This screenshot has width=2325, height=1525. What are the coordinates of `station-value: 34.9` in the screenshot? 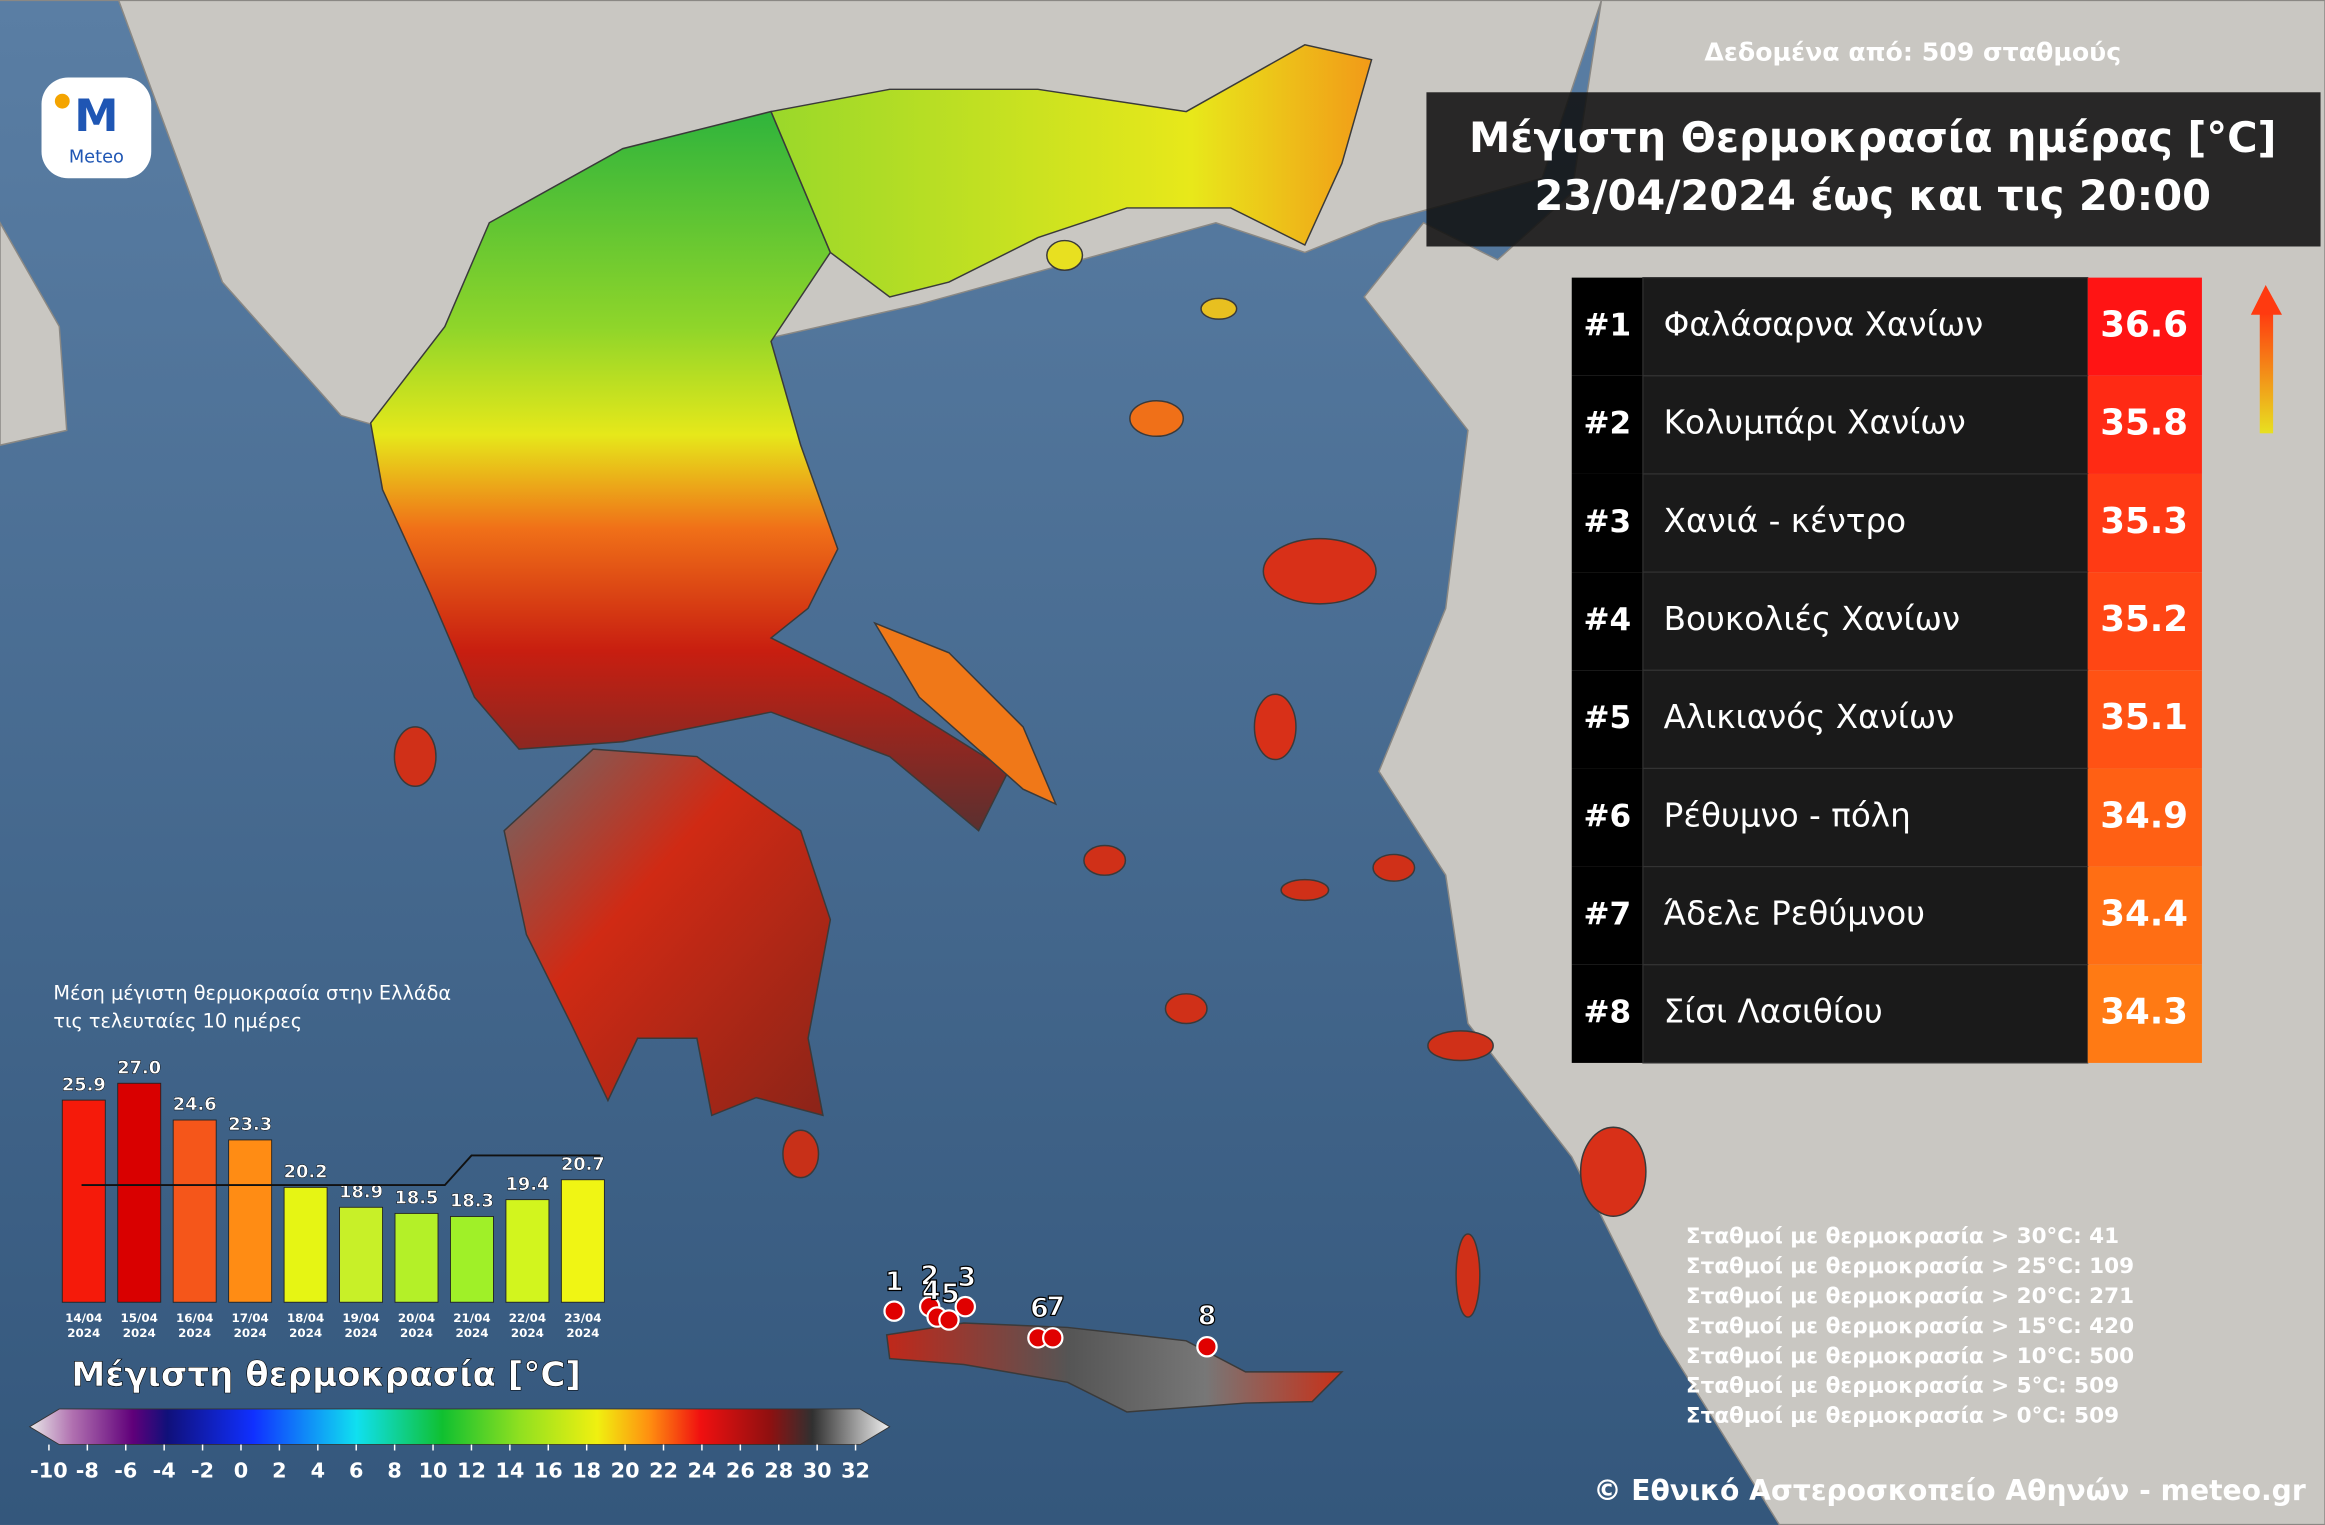 It's located at (2144, 815).